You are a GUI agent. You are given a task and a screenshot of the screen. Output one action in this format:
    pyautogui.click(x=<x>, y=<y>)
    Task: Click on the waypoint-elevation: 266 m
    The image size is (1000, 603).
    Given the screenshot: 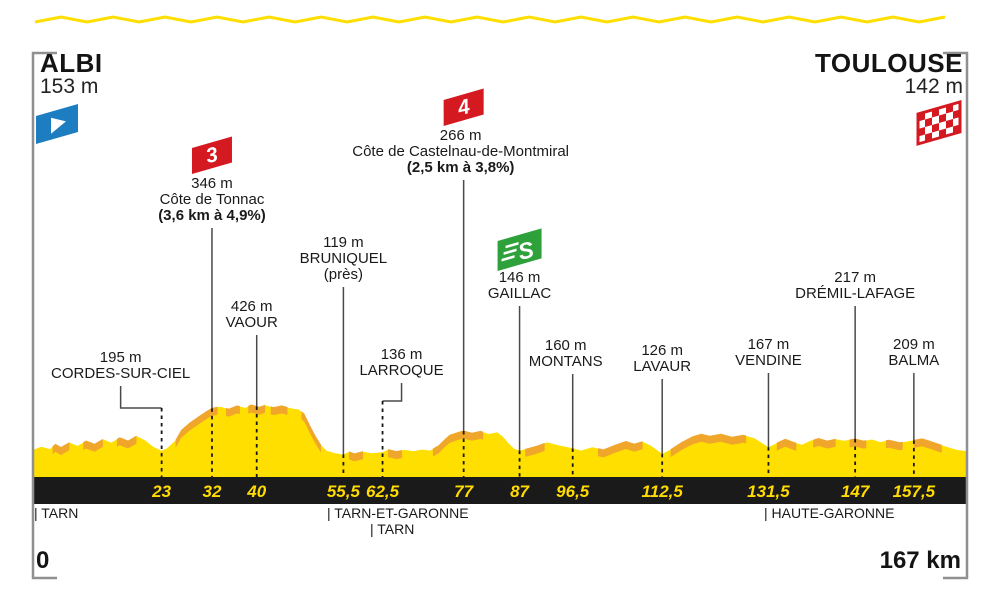 What is the action you would take?
    pyautogui.click(x=460, y=135)
    